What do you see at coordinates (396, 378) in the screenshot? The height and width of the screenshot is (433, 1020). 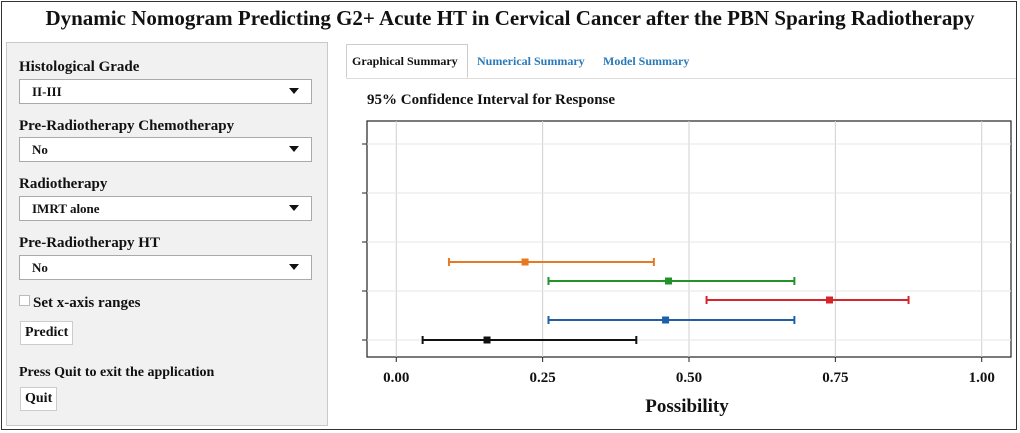 I see `x-tick-label: 0.00` at bounding box center [396, 378].